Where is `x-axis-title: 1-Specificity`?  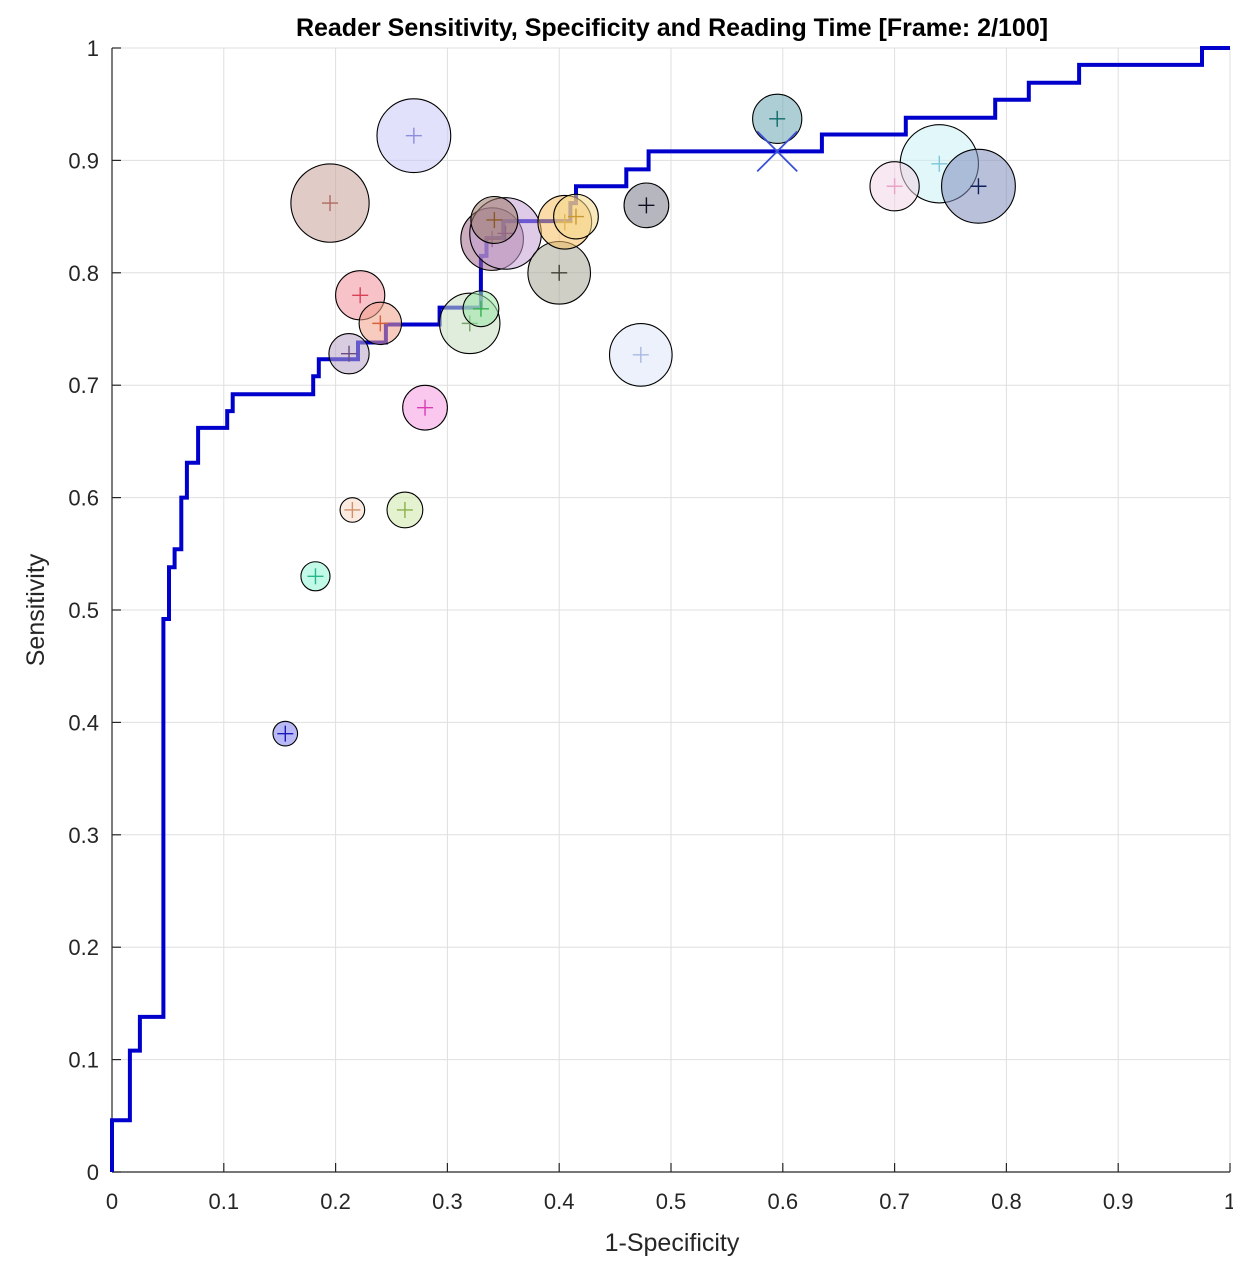 x-axis-title: 1-Specificity is located at coordinates (672, 1243).